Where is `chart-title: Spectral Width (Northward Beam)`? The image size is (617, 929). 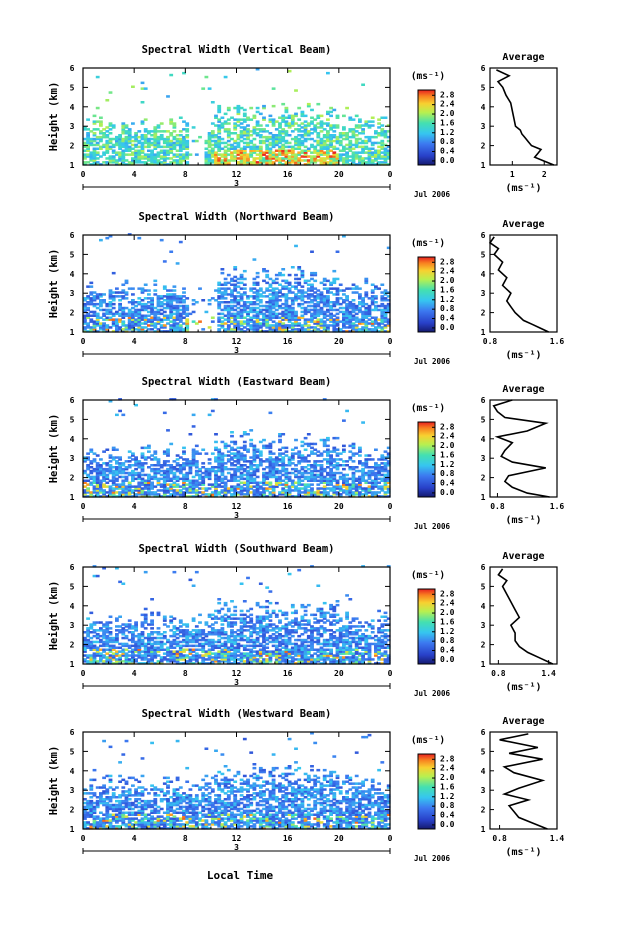
chart-title: Spectral Width (Northward Beam) is located at coordinates (237, 217).